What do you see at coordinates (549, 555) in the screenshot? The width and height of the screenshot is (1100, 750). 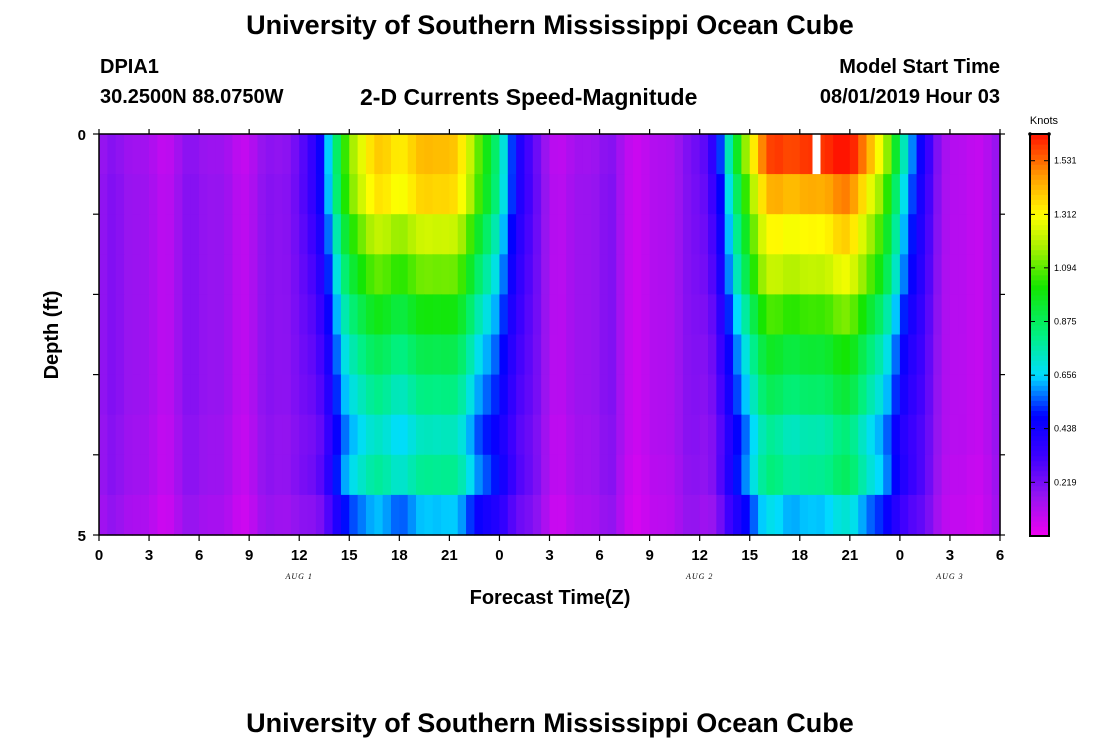 I see `x-tick-label: 3` at bounding box center [549, 555].